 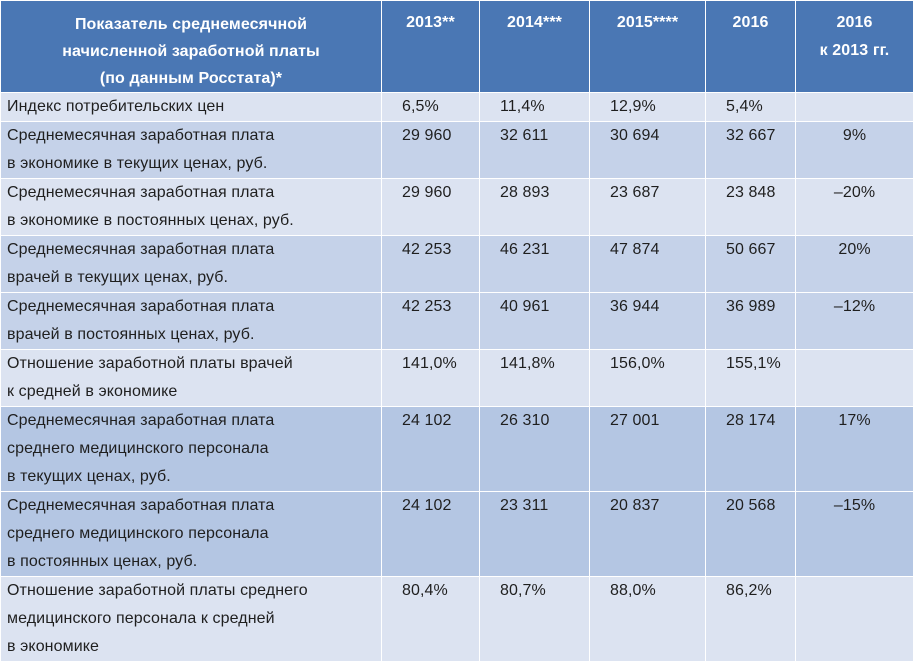 I want to click on row-label-line: врачей в постоянных ценах, руб., so click(x=131, y=334).